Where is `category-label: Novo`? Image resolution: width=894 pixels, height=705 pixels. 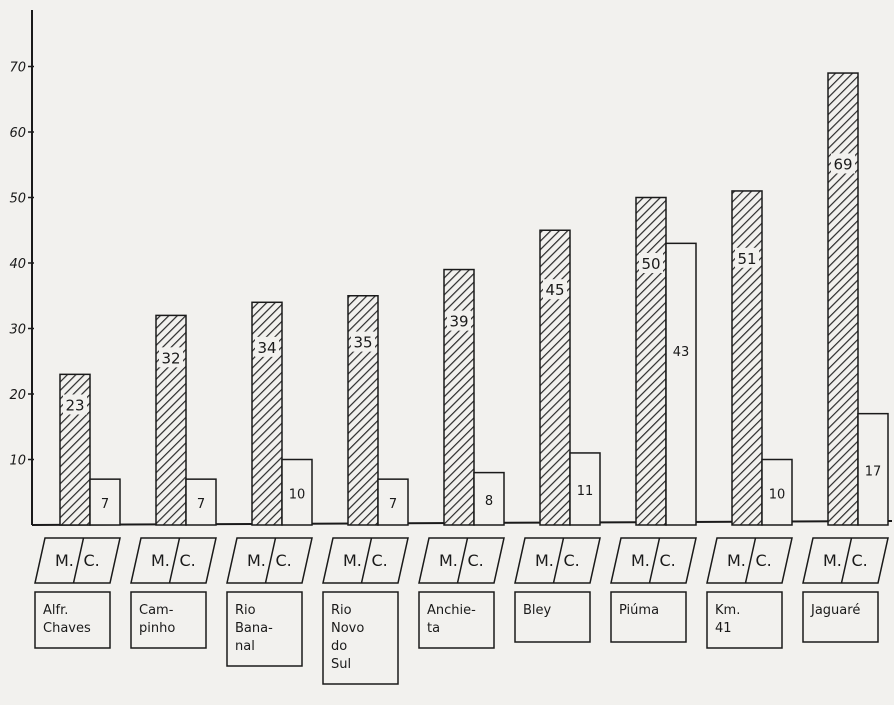
category-label: Novo is located at coordinates (347, 628).